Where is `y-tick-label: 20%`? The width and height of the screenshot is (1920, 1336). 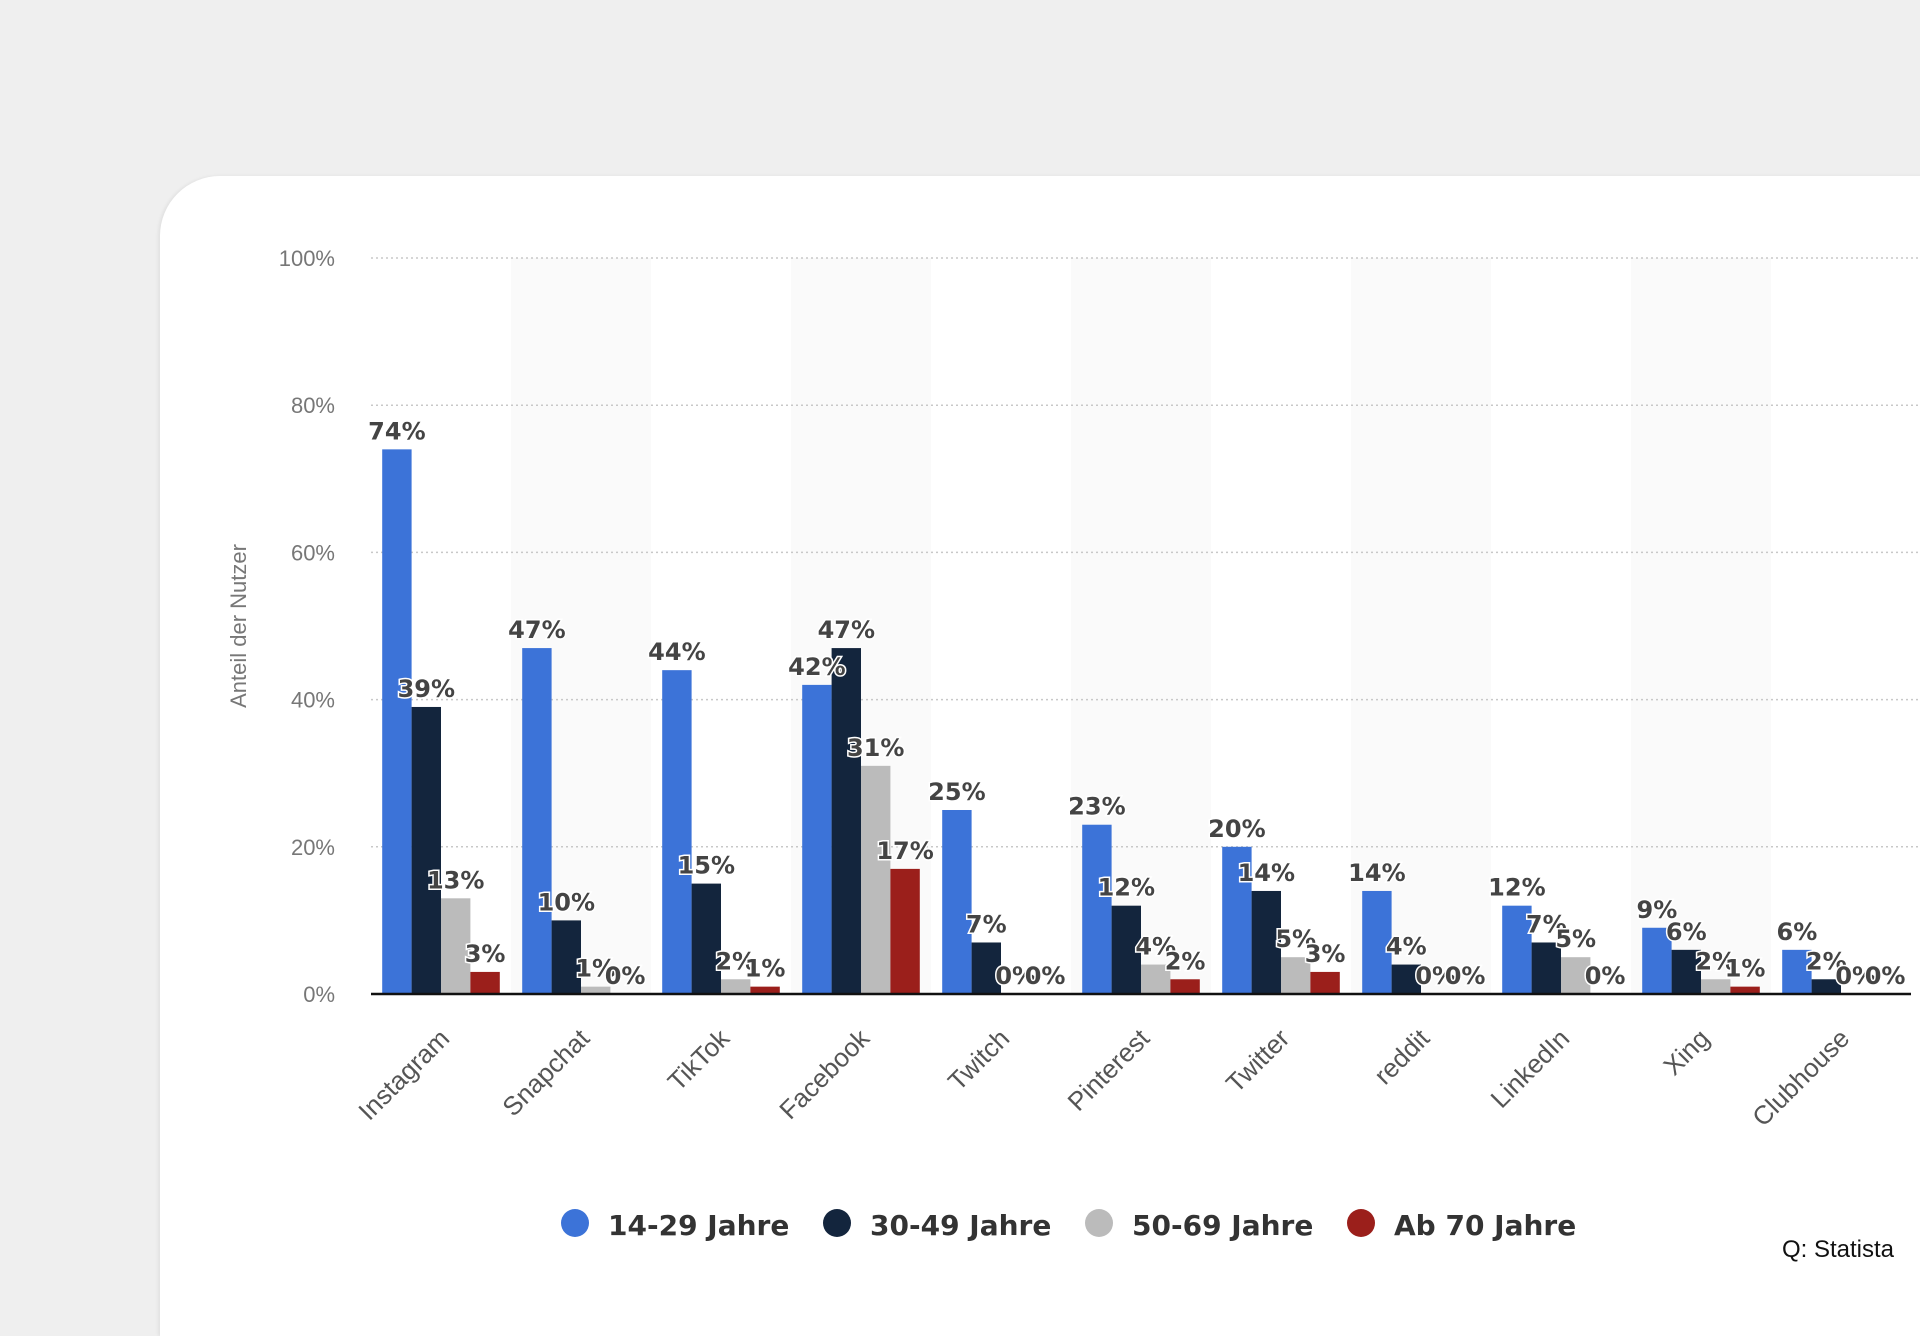 y-tick-label: 20% is located at coordinates (313, 847).